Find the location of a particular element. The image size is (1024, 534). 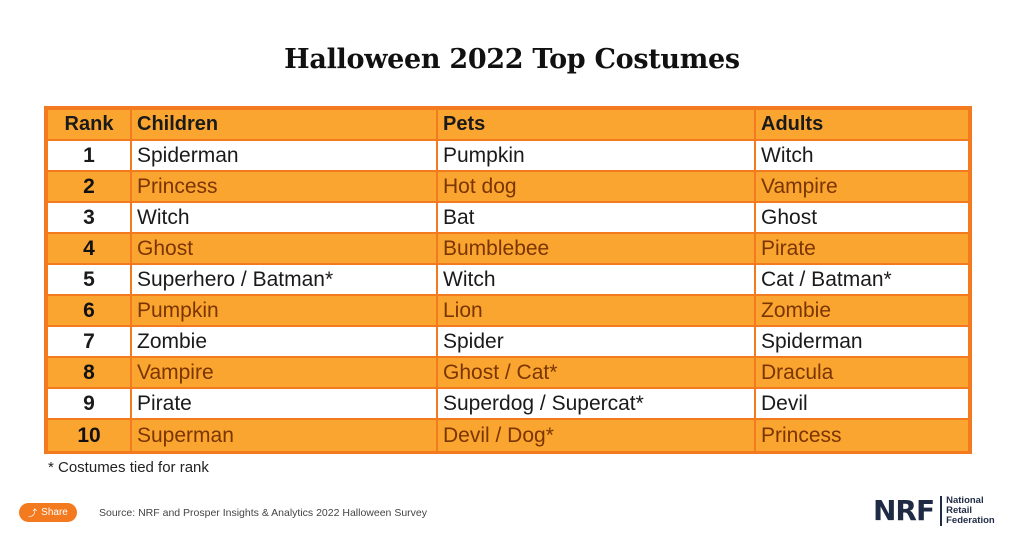

pets-cell: Bumblebee is located at coordinates (597, 249).